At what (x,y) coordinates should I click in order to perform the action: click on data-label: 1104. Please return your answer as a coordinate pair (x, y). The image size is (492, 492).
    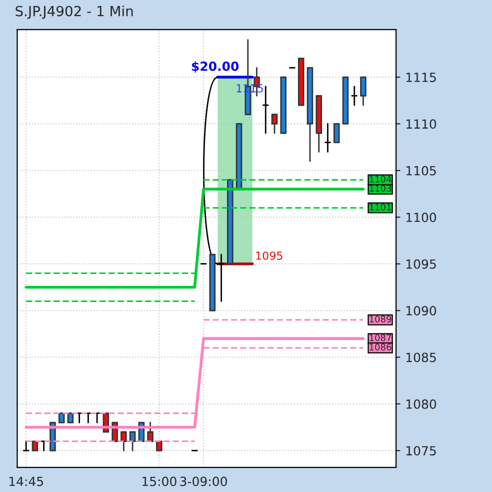
    Looking at the image, I should click on (381, 179).